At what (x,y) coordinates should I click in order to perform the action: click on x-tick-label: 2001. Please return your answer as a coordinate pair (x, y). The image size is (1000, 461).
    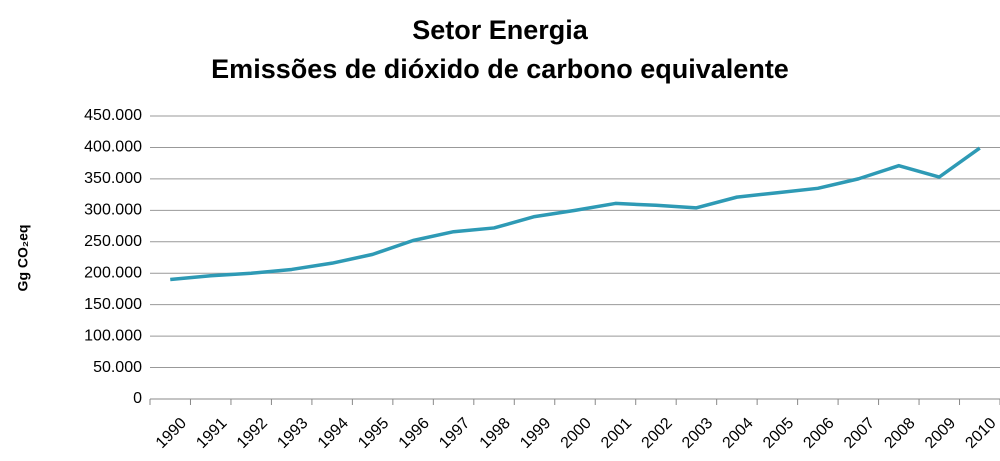
    Looking at the image, I should click on (616, 433).